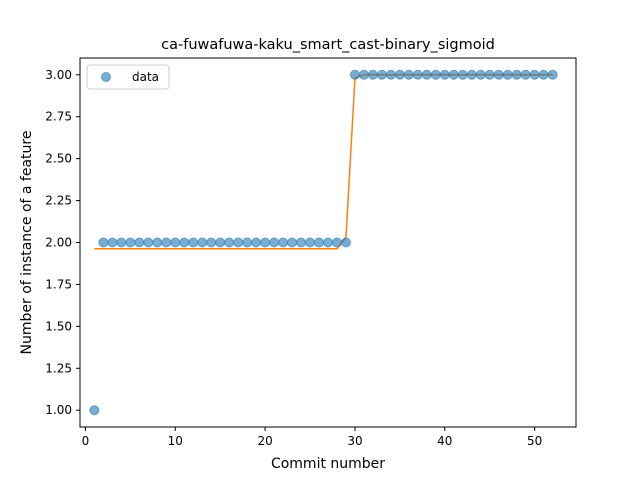 The image size is (640, 480). What do you see at coordinates (58, 117) in the screenshot?
I see `y-tick-label: 2.75` at bounding box center [58, 117].